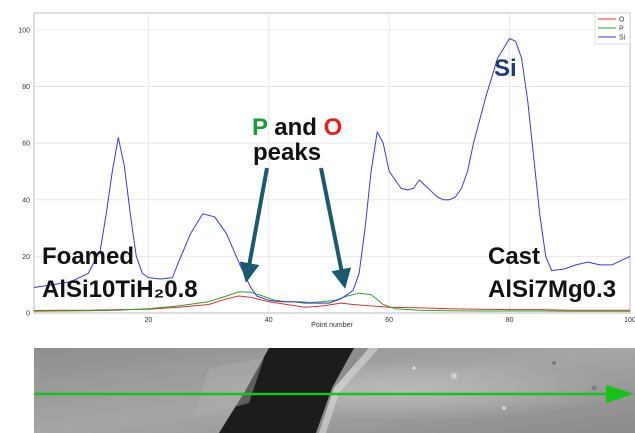 Image resolution: width=635 pixels, height=433 pixels. I want to click on y-tick-label: 60, so click(26, 144).